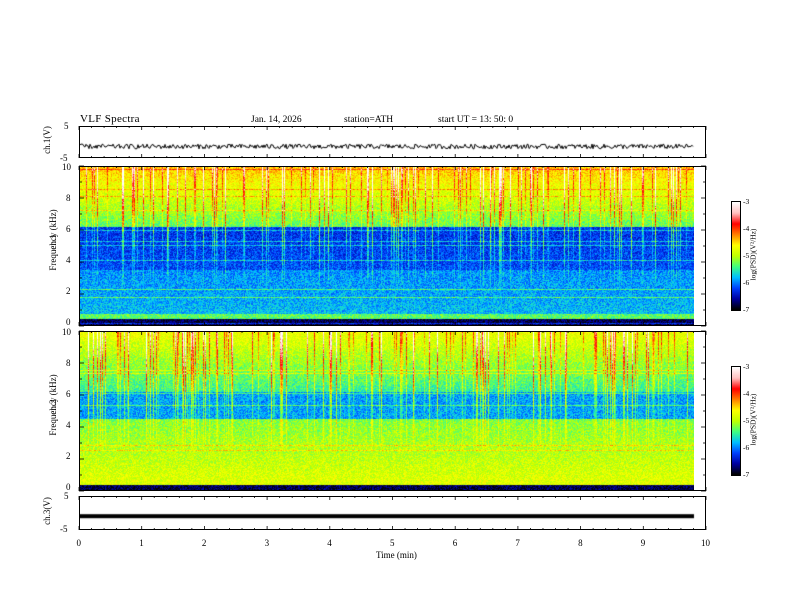 This screenshot has height=612, width=792. What do you see at coordinates (746, 282) in the screenshot?
I see `ch1-cbar-tick-6: -6` at bounding box center [746, 282].